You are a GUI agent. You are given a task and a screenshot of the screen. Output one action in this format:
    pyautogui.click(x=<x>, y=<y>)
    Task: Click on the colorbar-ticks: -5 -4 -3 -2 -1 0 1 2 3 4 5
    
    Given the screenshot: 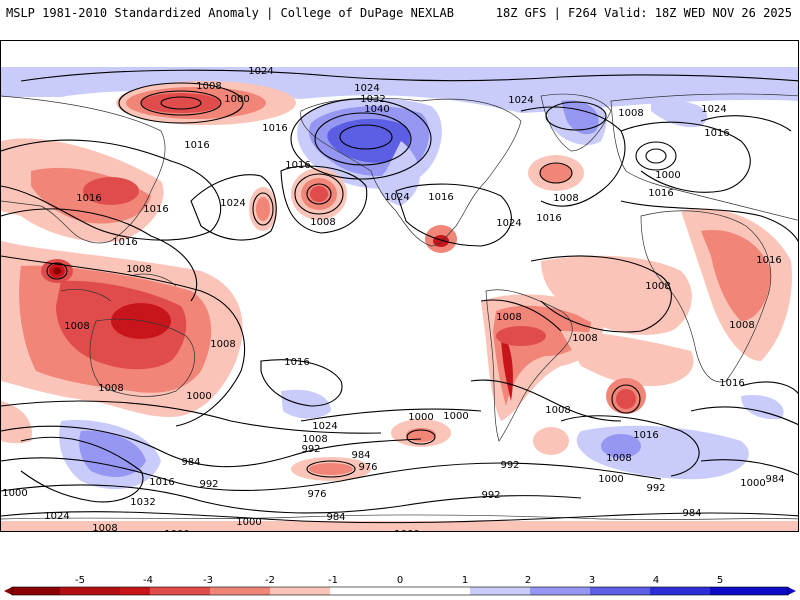 What is the action you would take?
    pyautogui.click(x=399, y=580)
    